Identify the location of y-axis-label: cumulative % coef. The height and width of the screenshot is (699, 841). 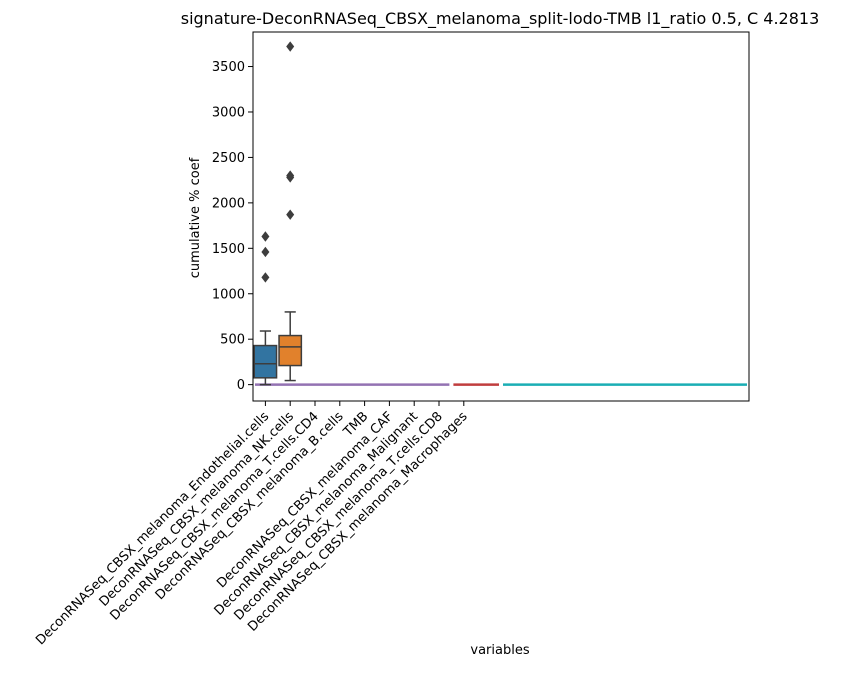
(195, 217).